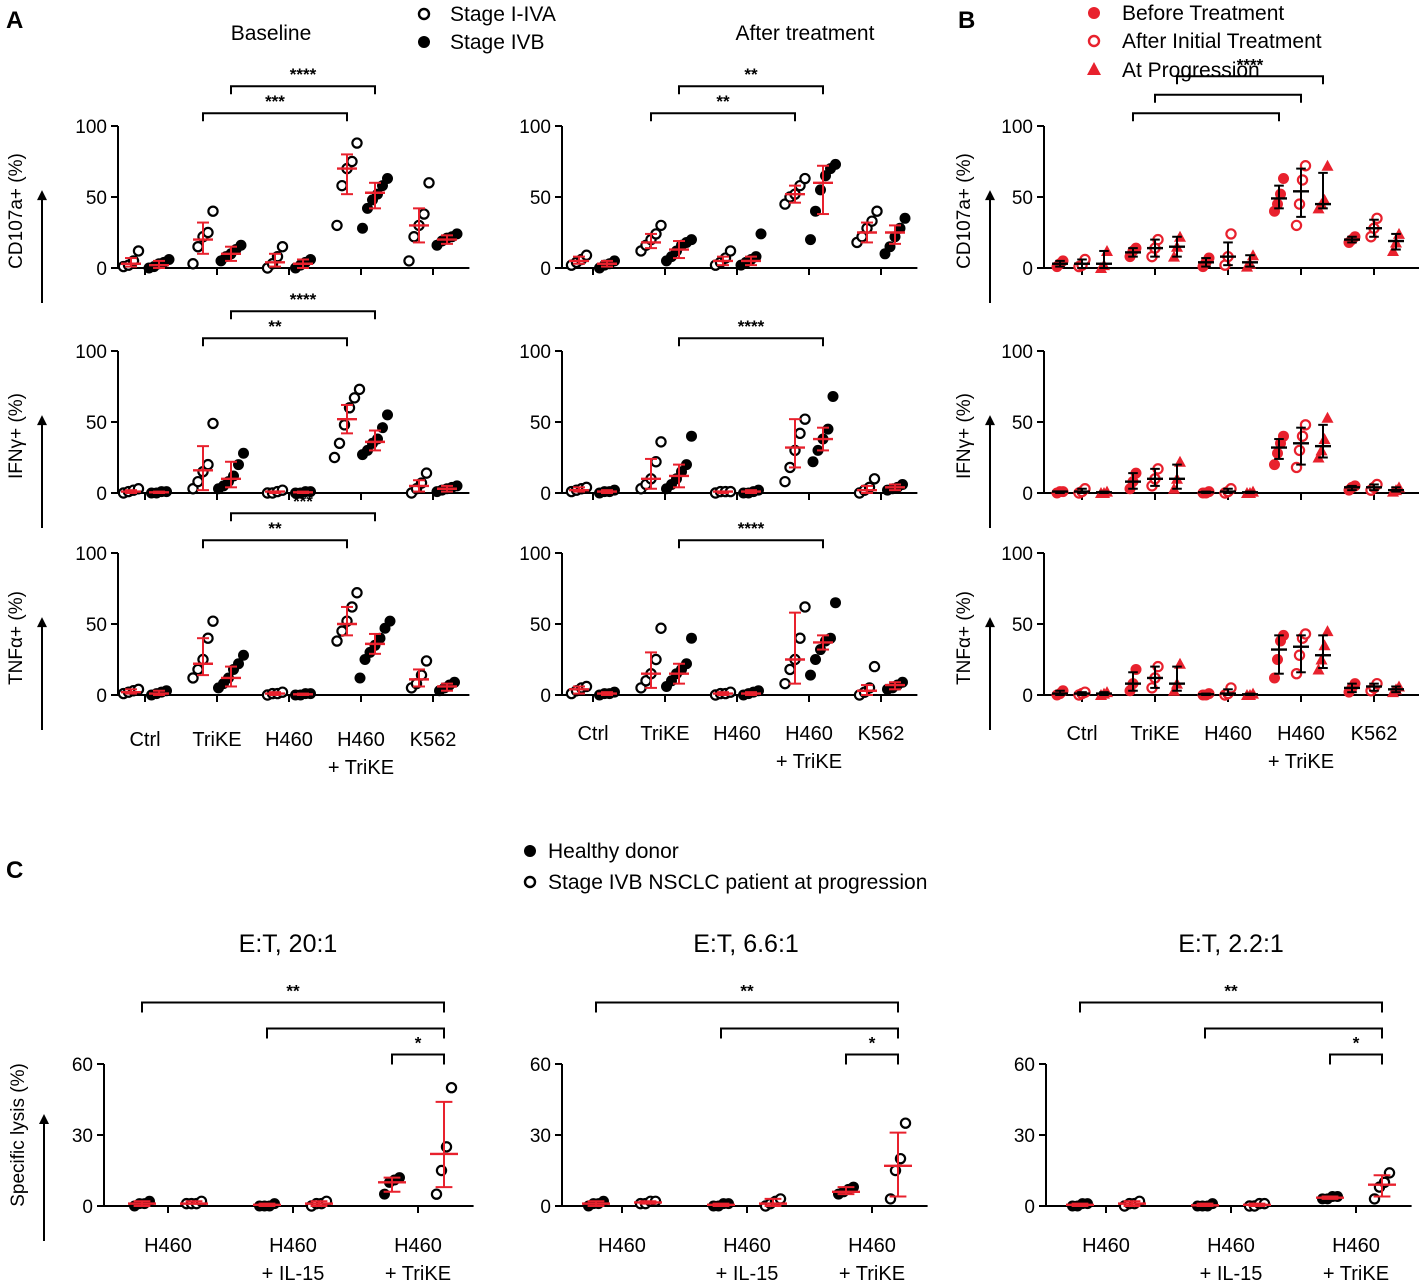 This screenshot has width=1419, height=1283. What do you see at coordinates (966, 20) in the screenshot?
I see `panel-label-b: B` at bounding box center [966, 20].